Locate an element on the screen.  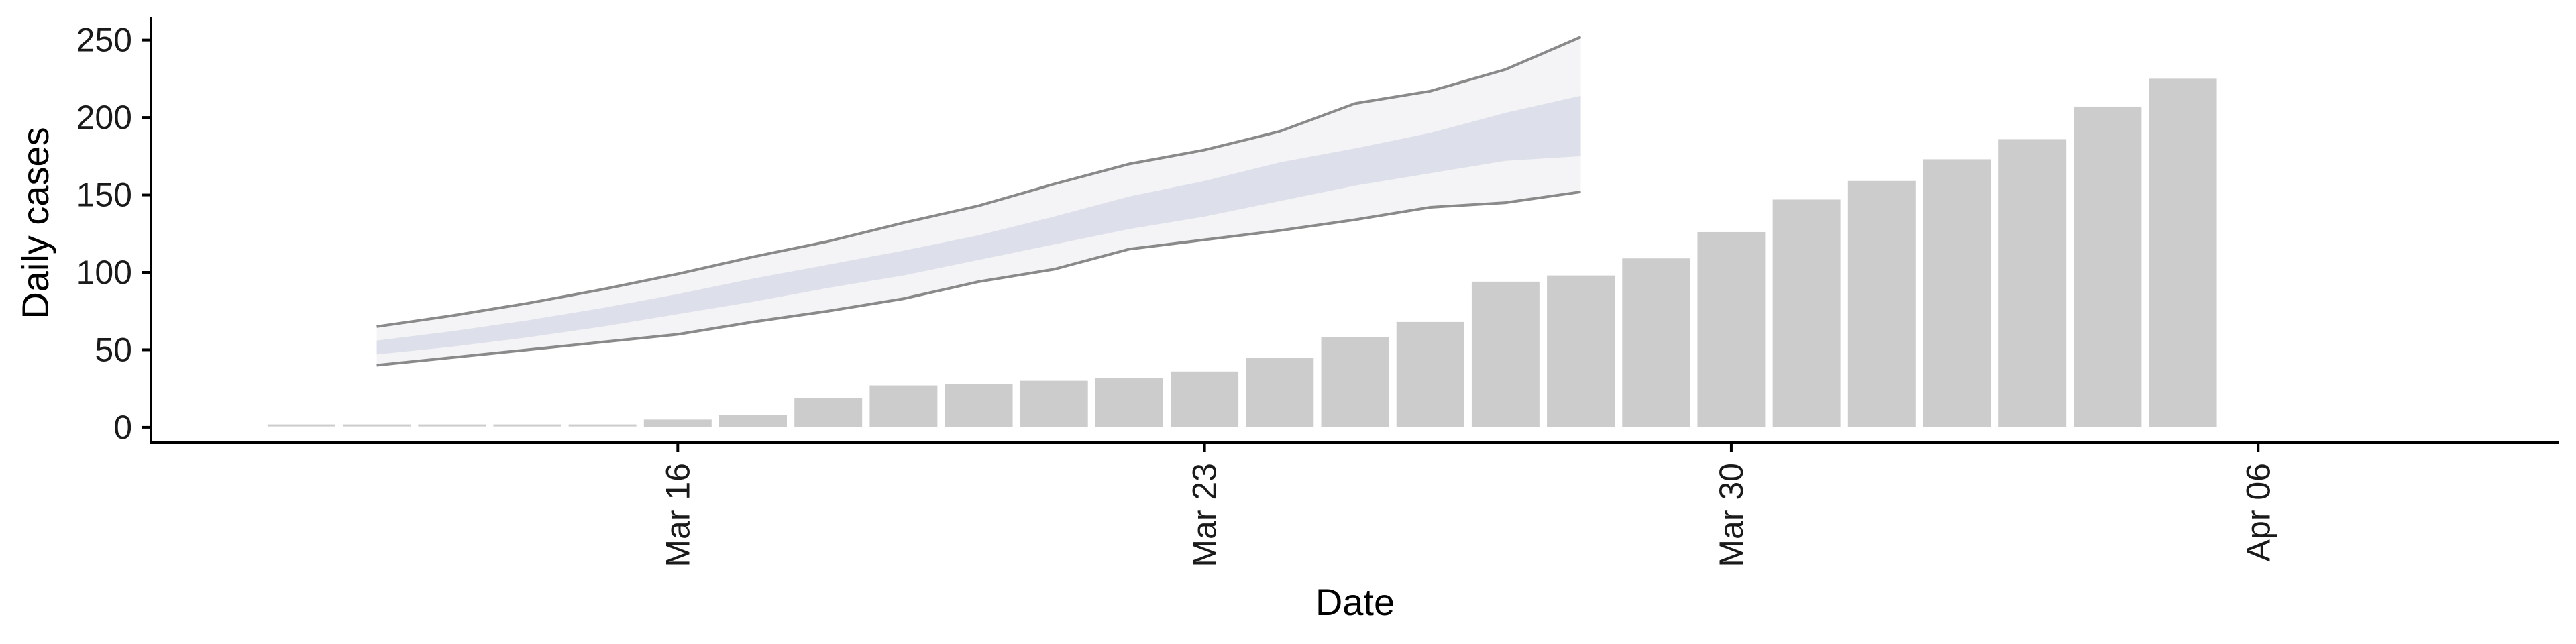
x-tick-label: Mar 23 is located at coordinates (1205, 515).